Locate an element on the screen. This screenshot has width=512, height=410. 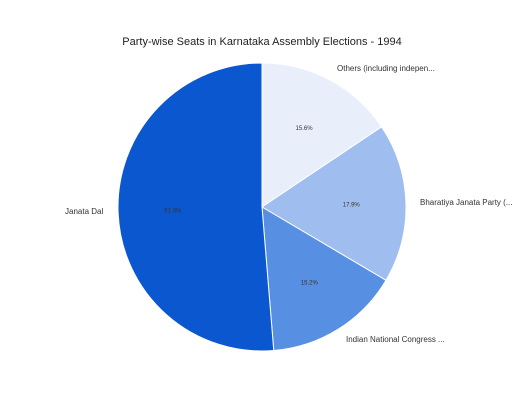
percentage-labels: 15.6% 17.9% 15.2% 51.3% is located at coordinates (262, 206).